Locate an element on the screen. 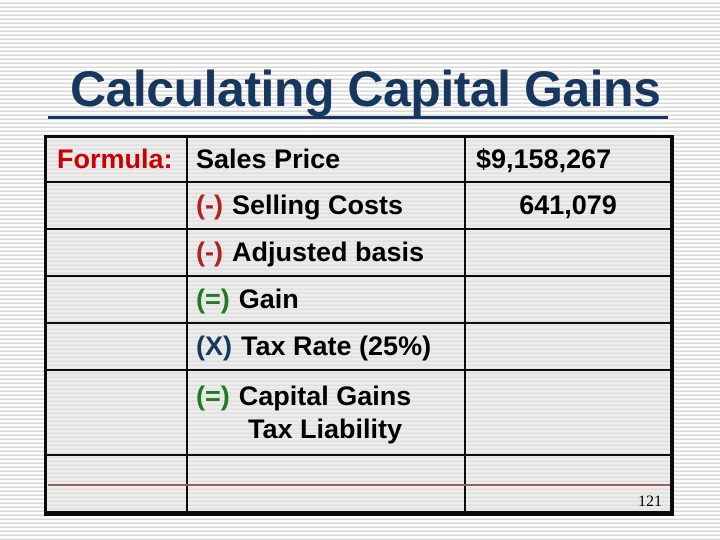 The width and height of the screenshot is (720, 540). value-text: $9,158,267 is located at coordinates (544, 159).